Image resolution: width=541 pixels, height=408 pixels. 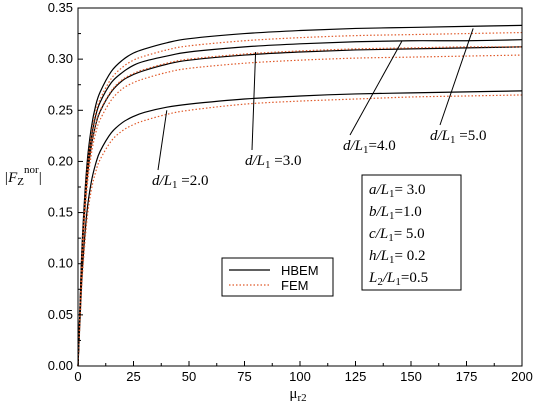 What do you see at coordinates (456, 77) in the screenshot?
I see `leader-line-d5` at bounding box center [456, 77].